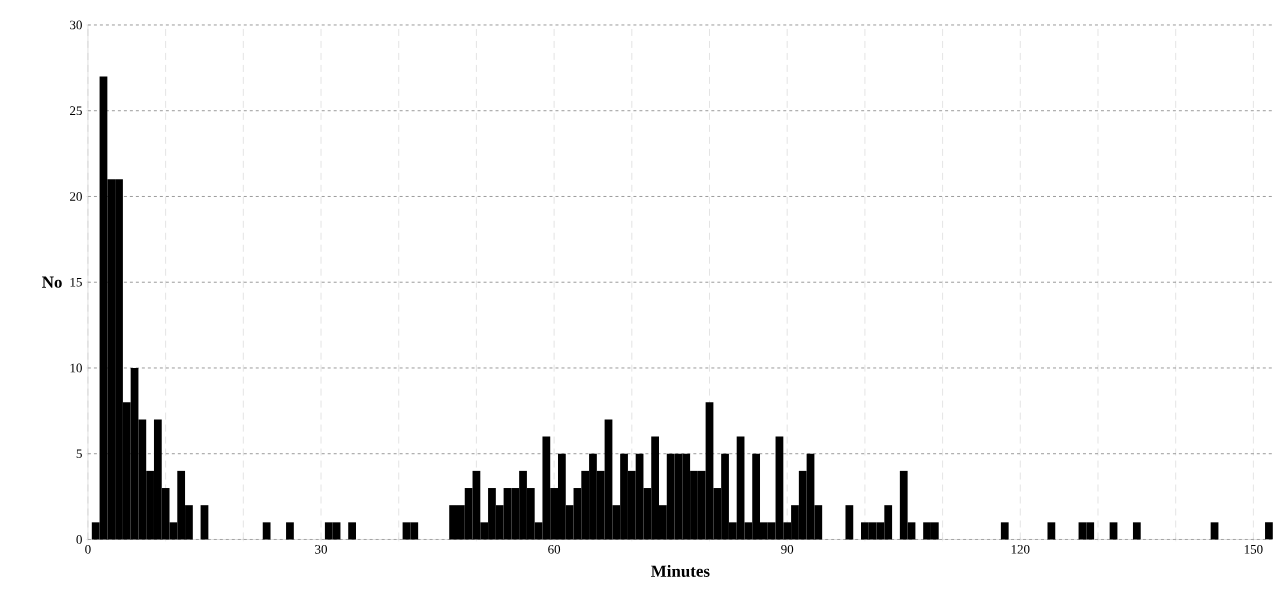 Image resolution: width=1273 pixels, height=616 pixels. What do you see at coordinates (76, 368) in the screenshot?
I see `y-tick-label: 10` at bounding box center [76, 368].